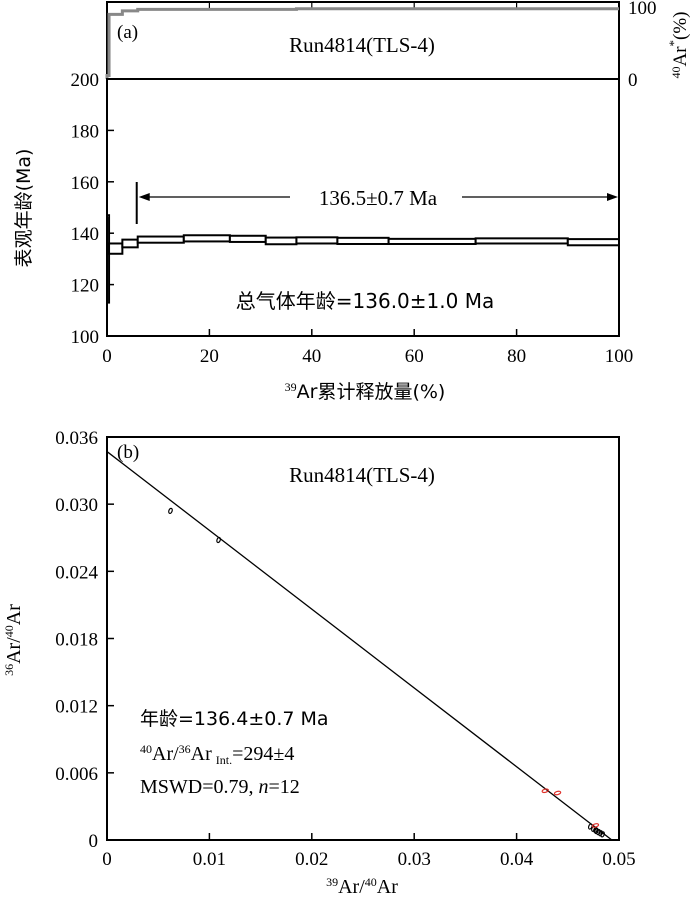 The height and width of the screenshot is (899, 700). Describe the element at coordinates (85, 183) in the screenshot. I see `y-tick-label: 160` at that location.